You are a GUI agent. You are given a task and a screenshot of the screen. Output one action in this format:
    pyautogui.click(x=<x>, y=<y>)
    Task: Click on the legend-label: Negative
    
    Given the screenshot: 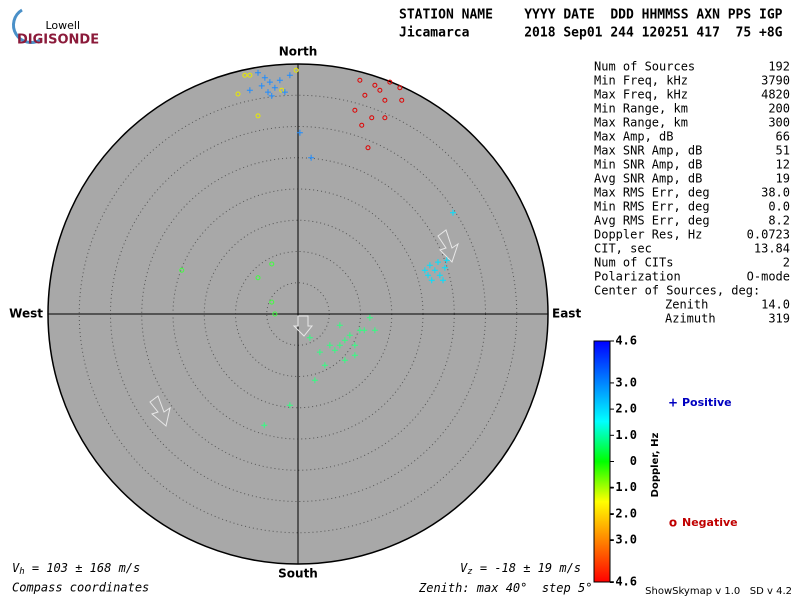 What is the action you would take?
    pyautogui.click(x=710, y=522)
    